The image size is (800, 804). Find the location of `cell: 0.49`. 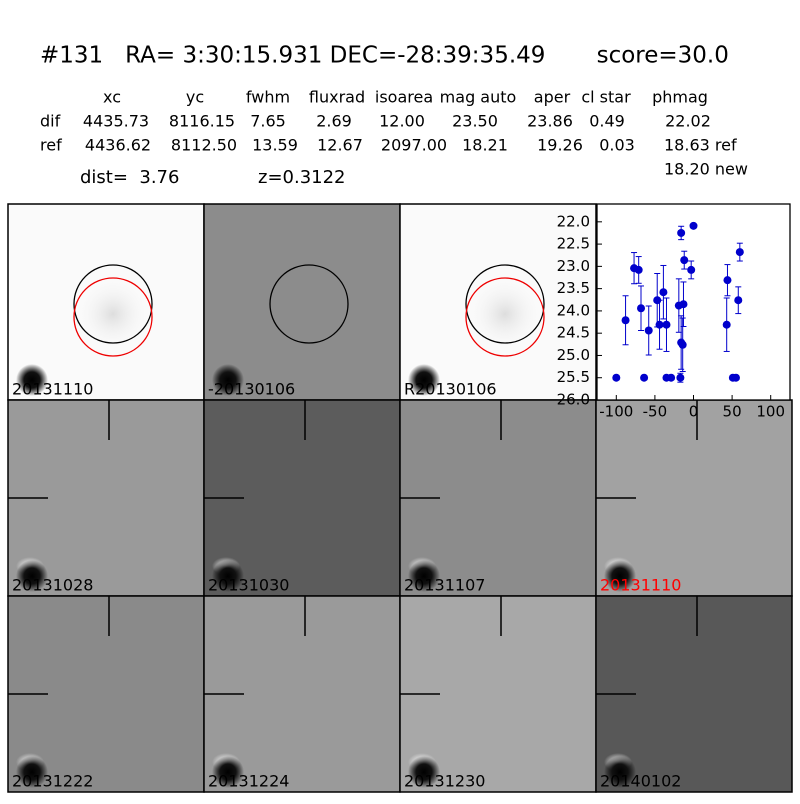

cell: 0.49 is located at coordinates (607, 121).